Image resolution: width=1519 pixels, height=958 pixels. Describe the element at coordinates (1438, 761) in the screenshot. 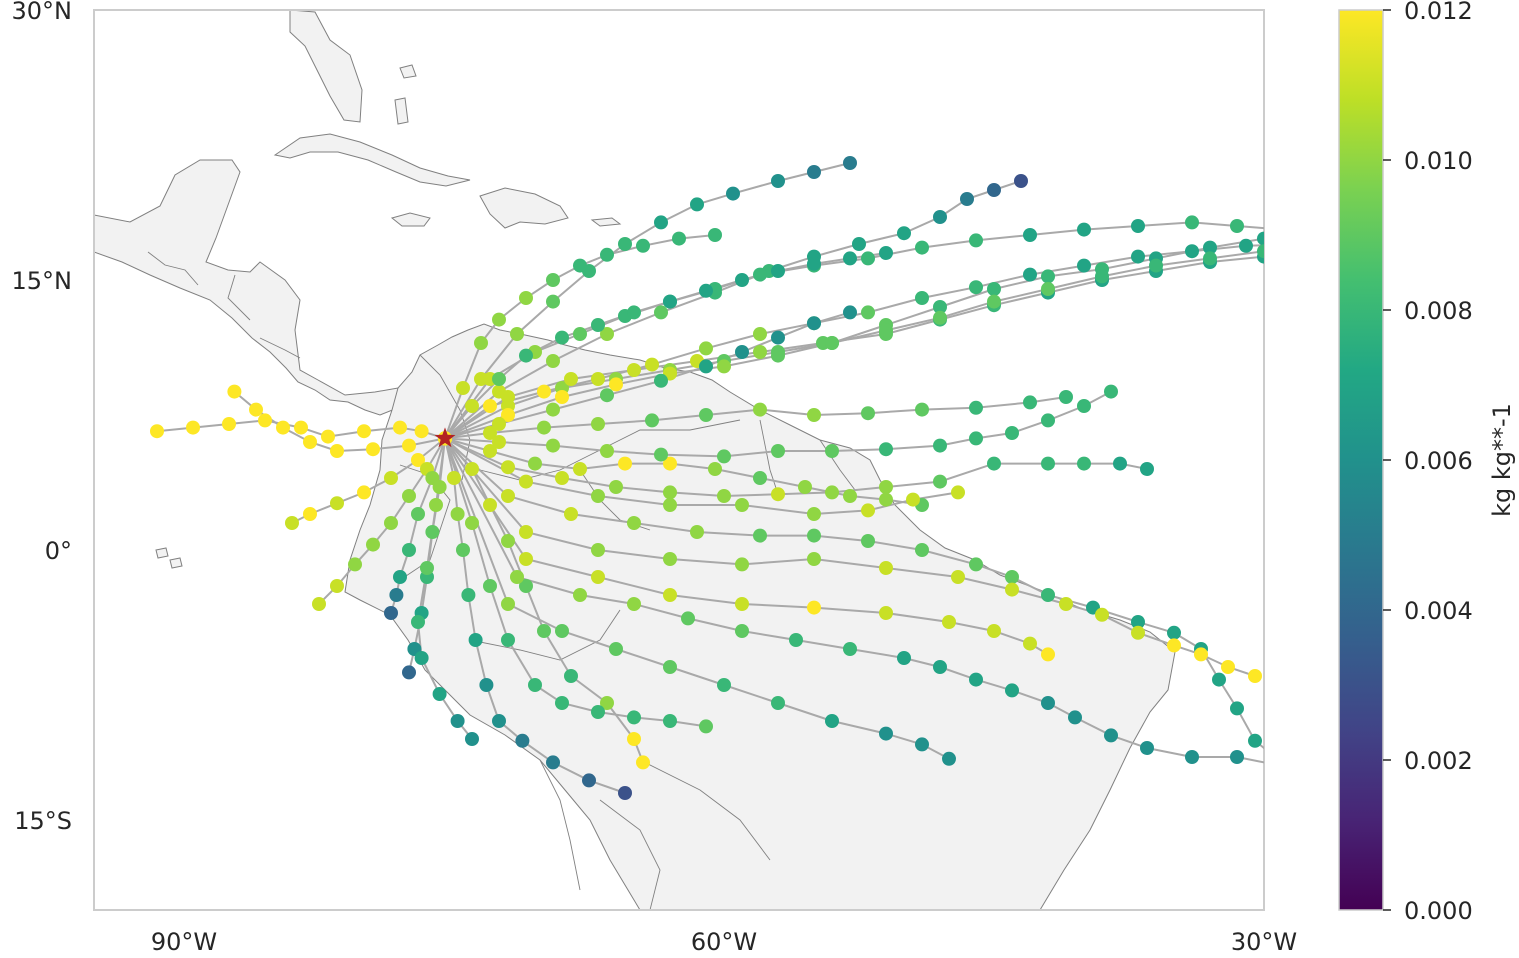

I see `colorbar-tick-label: 0.002` at that location.